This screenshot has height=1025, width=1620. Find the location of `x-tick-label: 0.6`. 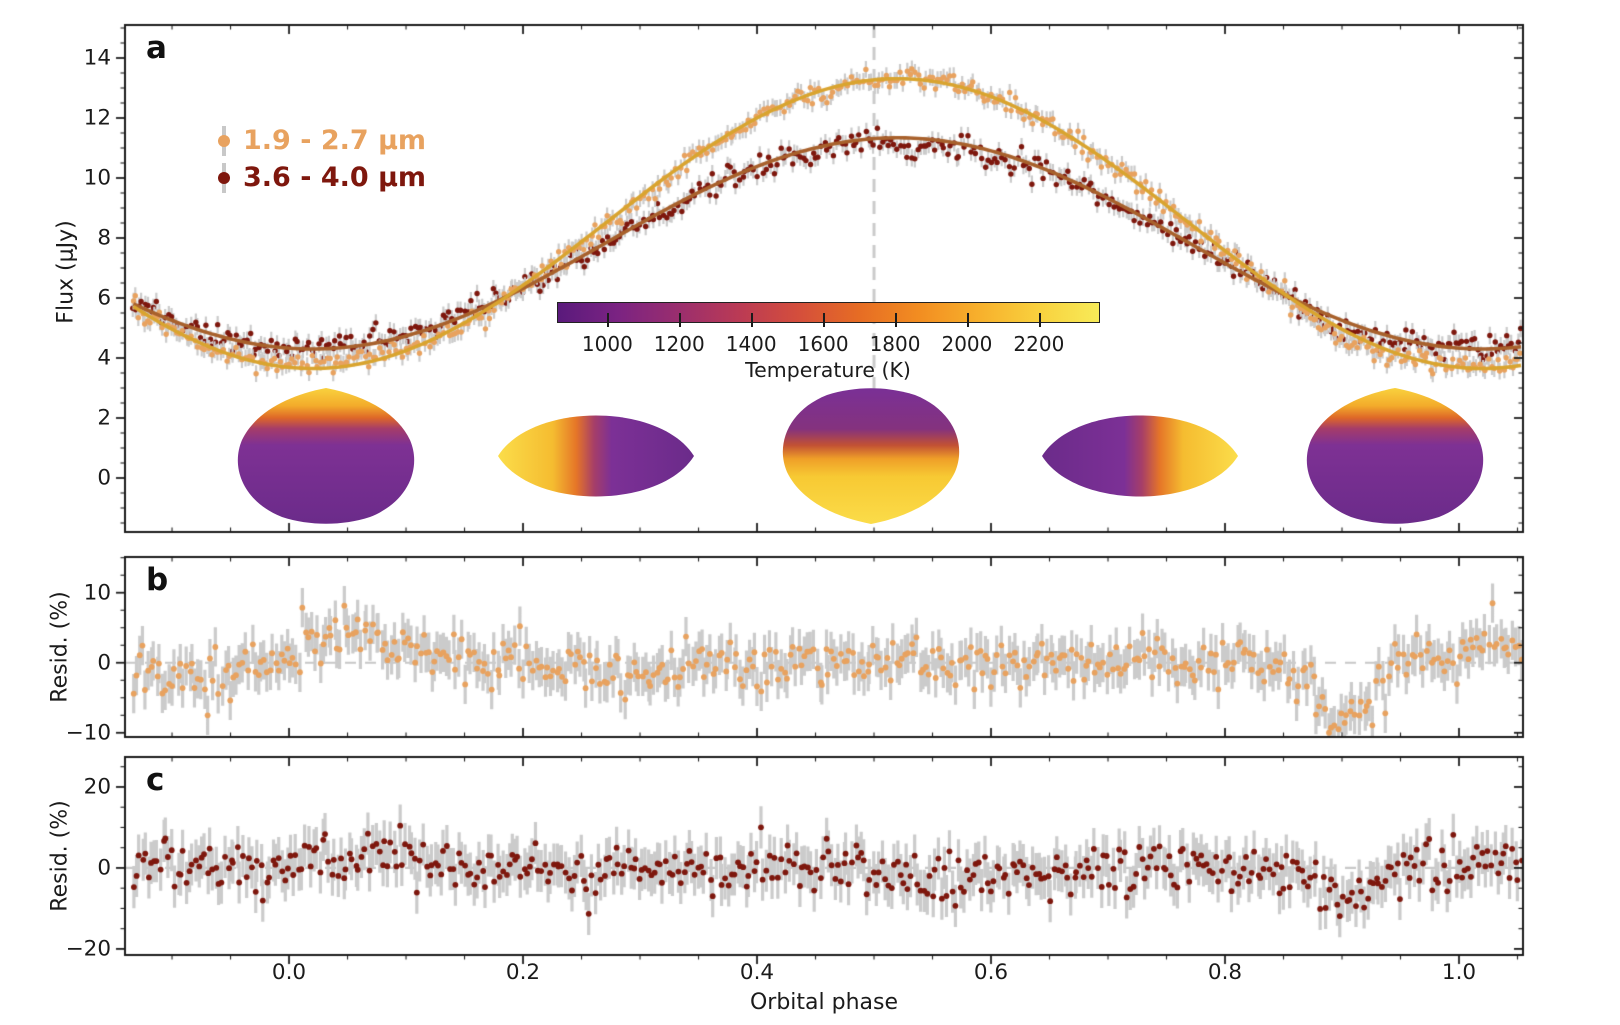

x-tick-label: 0.6 is located at coordinates (991, 972).